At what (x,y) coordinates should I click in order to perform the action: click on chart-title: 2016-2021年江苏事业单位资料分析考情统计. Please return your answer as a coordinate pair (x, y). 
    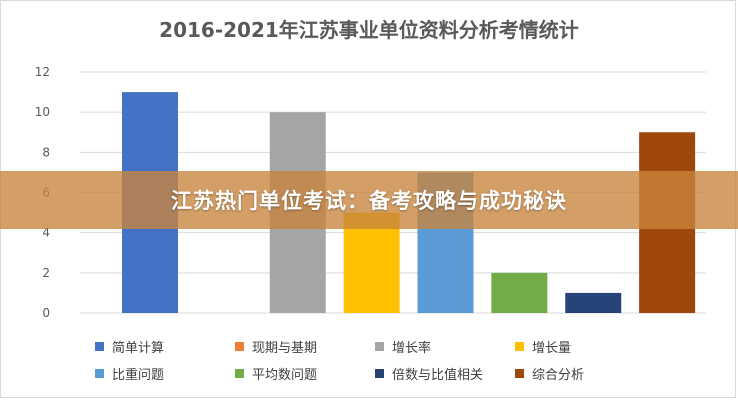
    Looking at the image, I should click on (369, 30).